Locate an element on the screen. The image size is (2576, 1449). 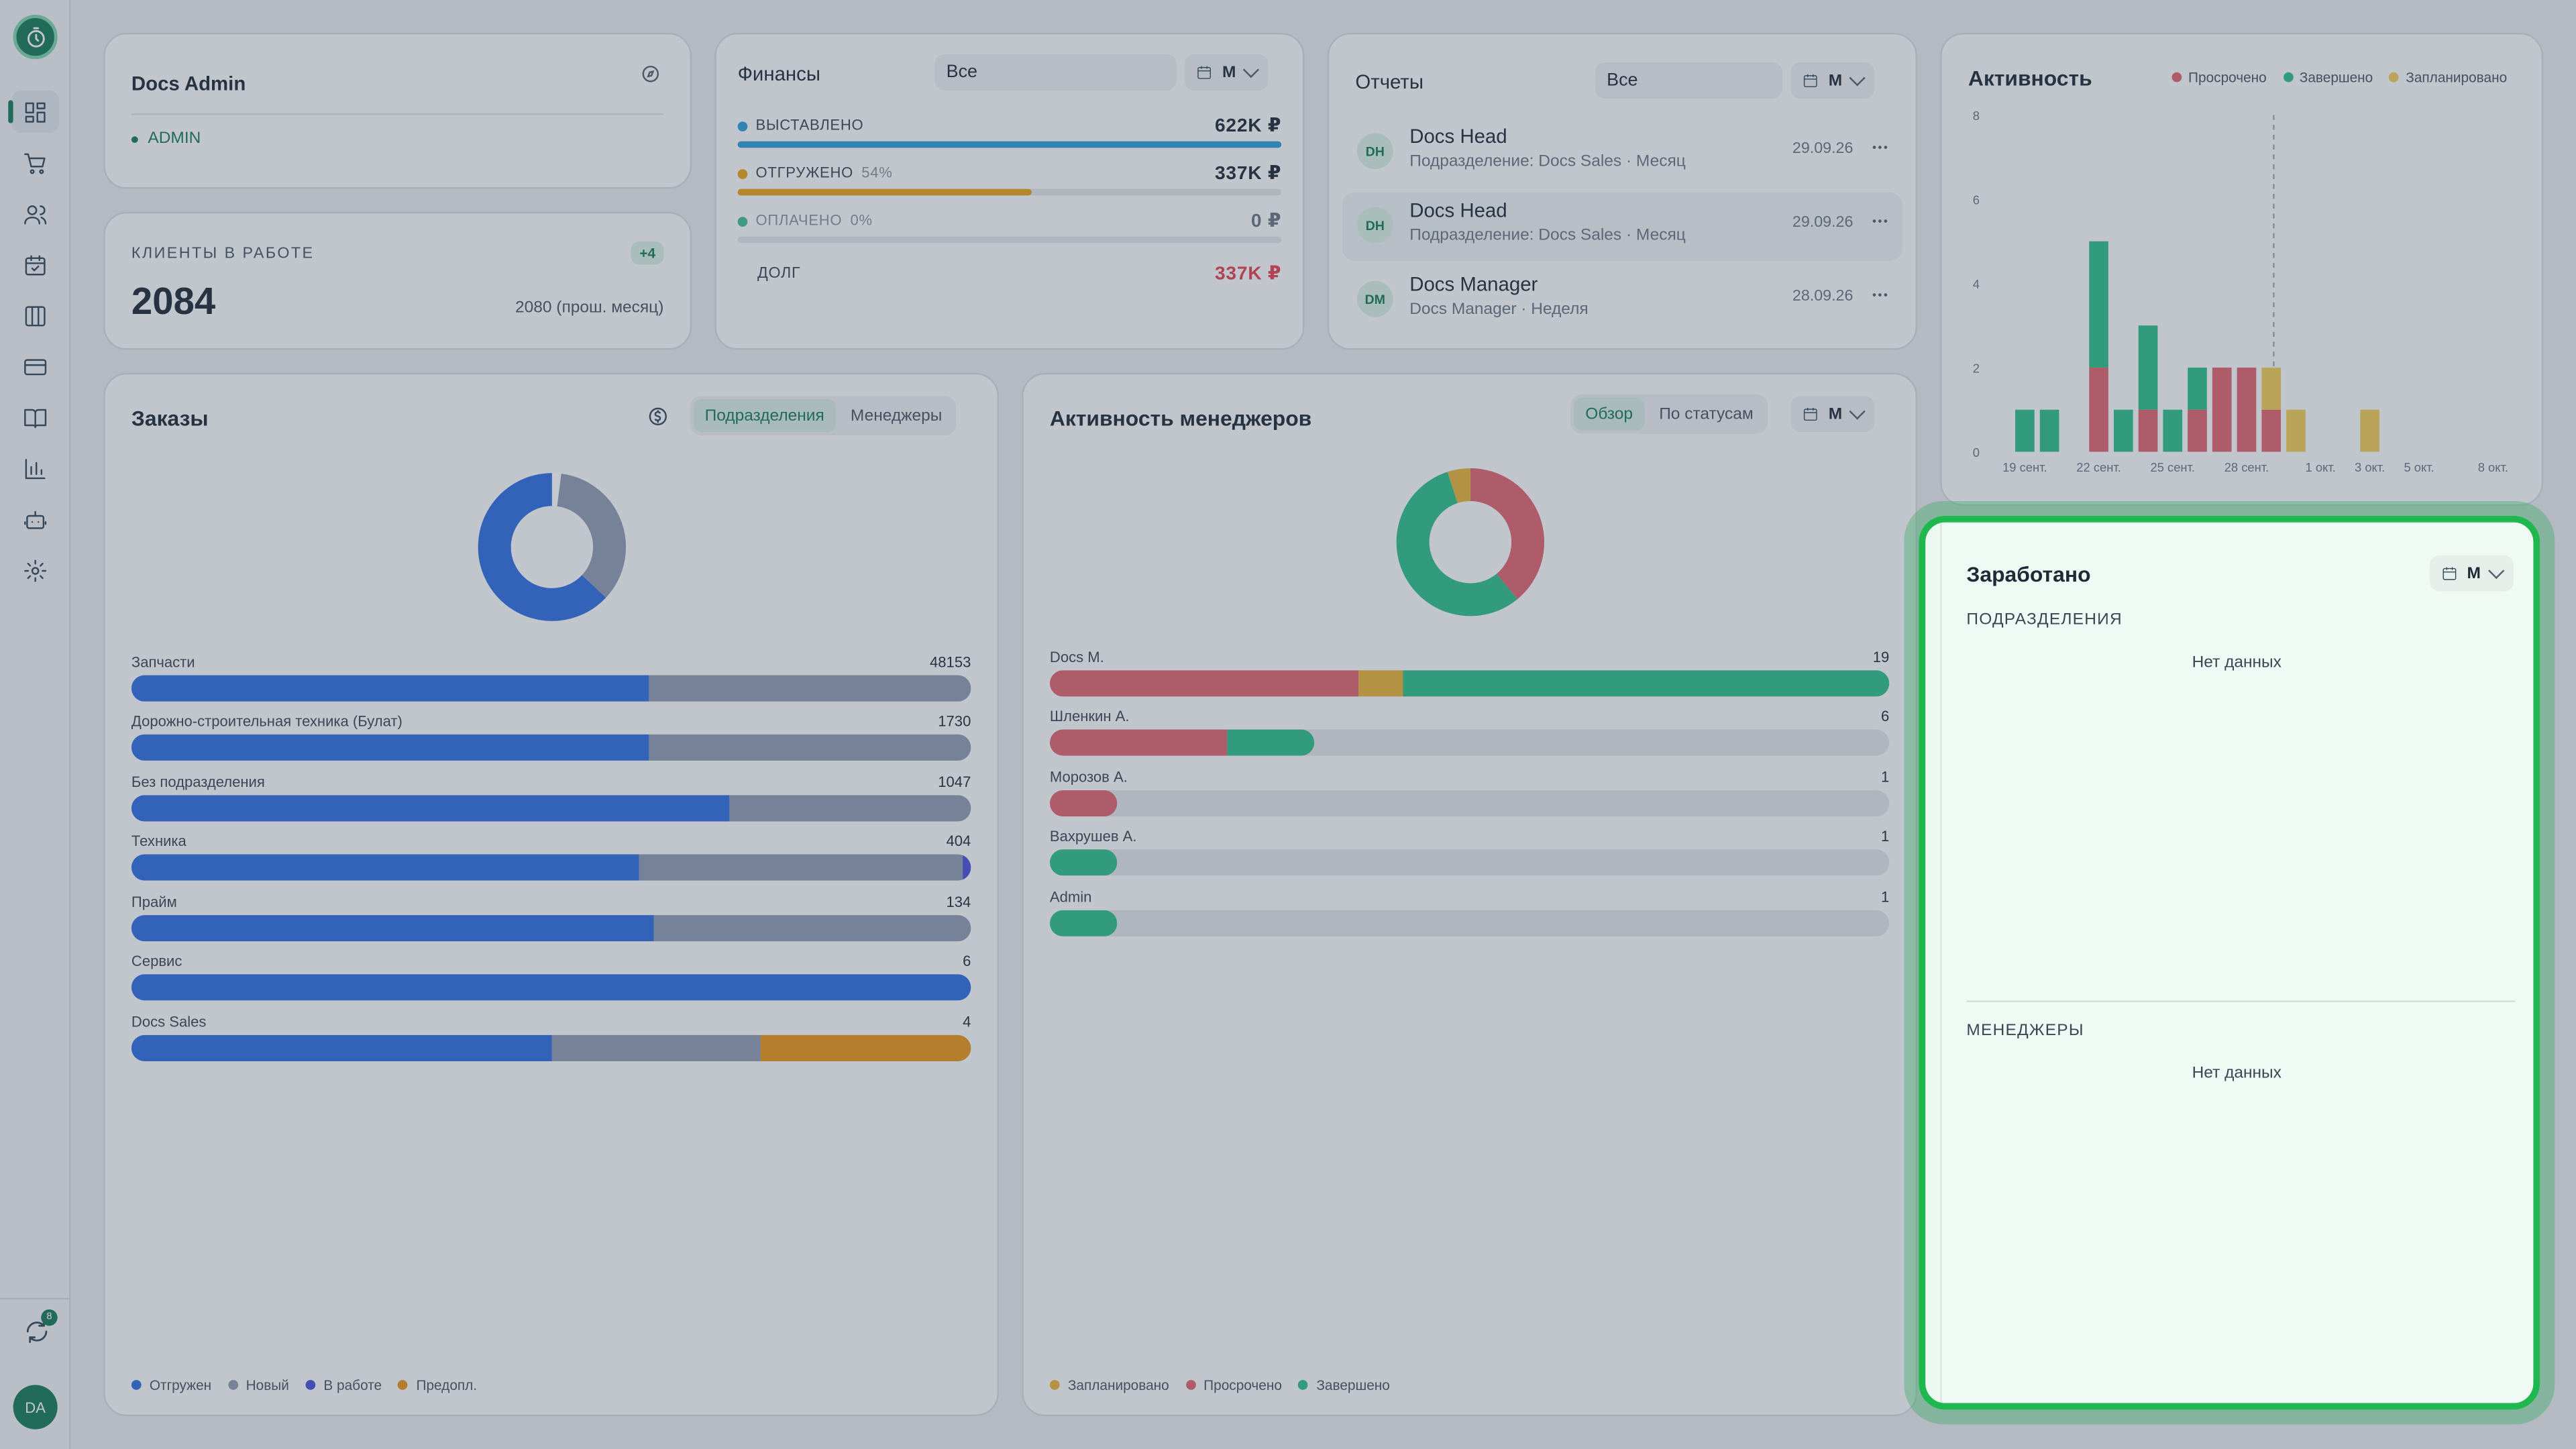
clients-delta-badge: +4 is located at coordinates (647, 253).